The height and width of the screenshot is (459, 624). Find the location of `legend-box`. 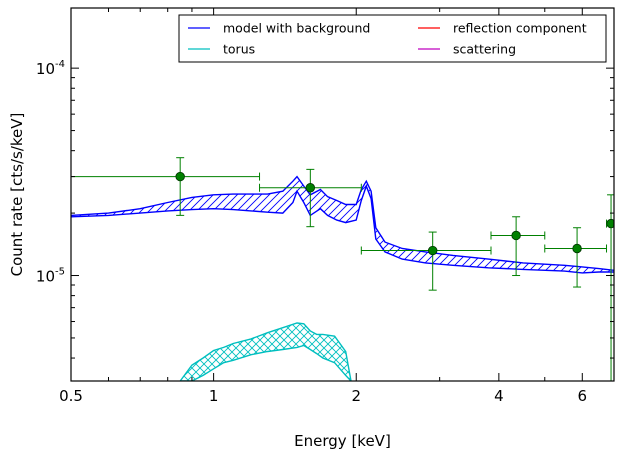

legend-box is located at coordinates (392, 38).